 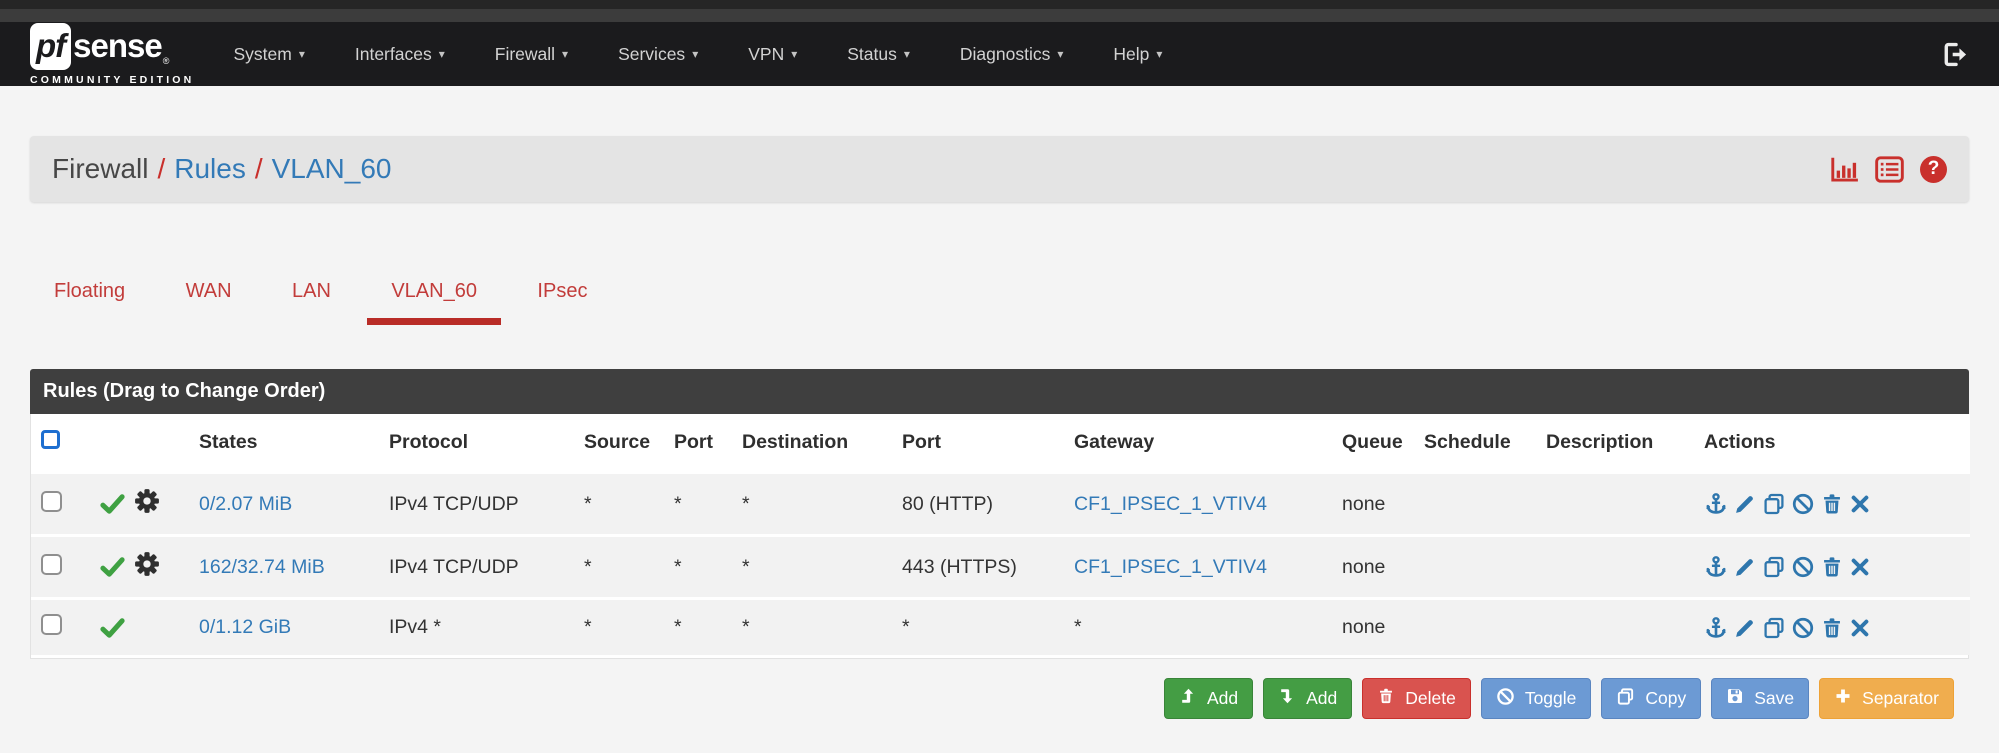 What do you see at coordinates (51, 46) in the screenshot?
I see `pfsense-logo-pf: pf` at bounding box center [51, 46].